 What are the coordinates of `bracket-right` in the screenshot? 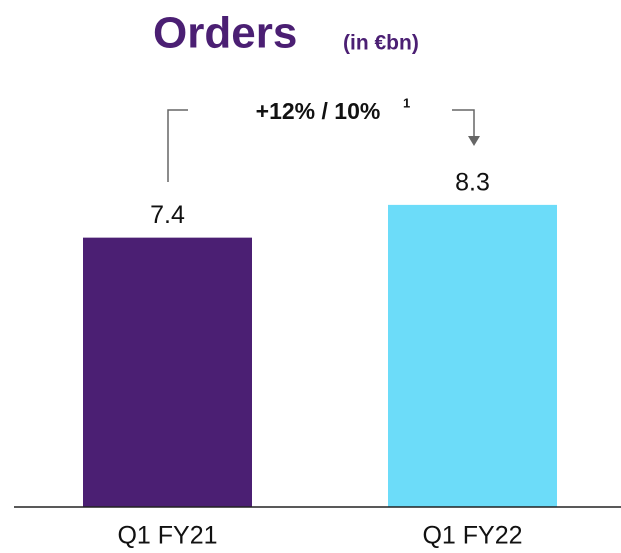 It's located at (463, 123).